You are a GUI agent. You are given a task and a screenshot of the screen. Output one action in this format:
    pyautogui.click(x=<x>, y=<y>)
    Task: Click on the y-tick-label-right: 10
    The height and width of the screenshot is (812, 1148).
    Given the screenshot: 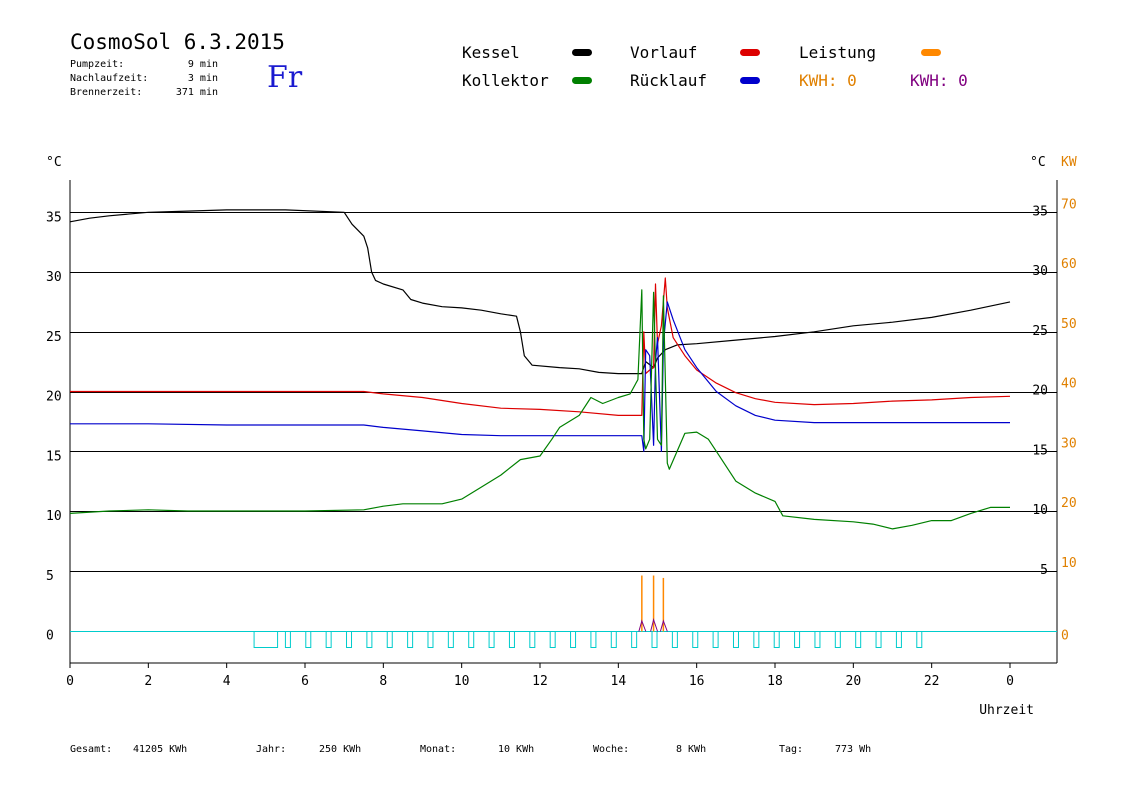 What is the action you would take?
    pyautogui.click(x=1040, y=510)
    